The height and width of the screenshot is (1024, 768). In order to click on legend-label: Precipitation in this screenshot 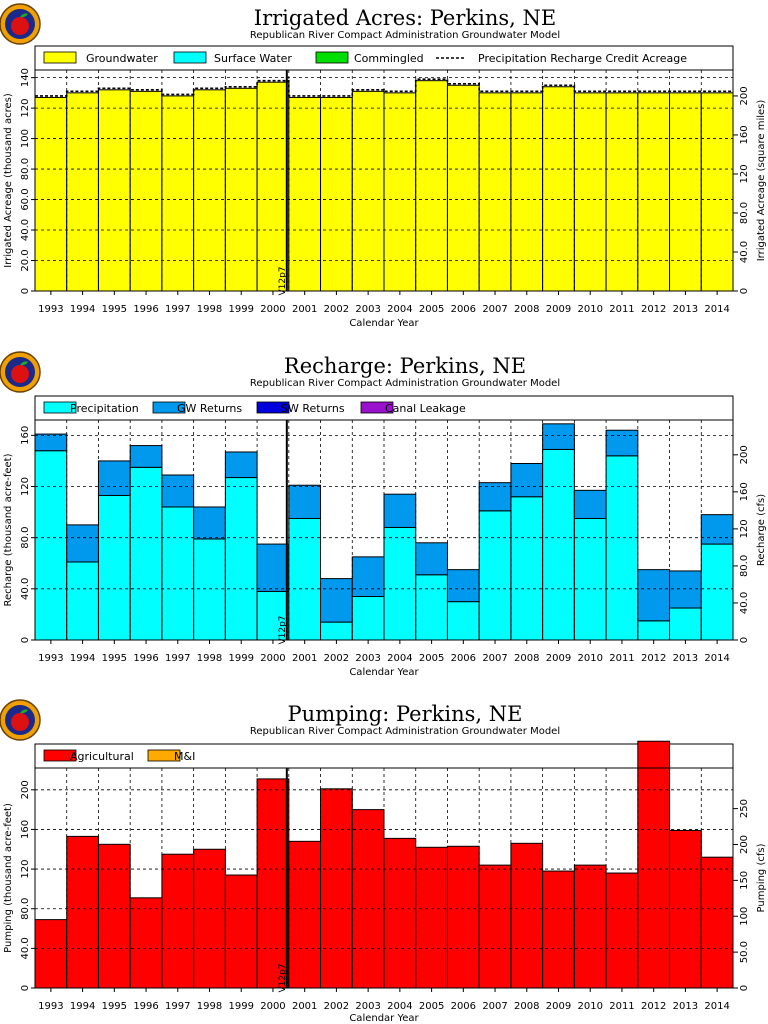, I will do `click(104, 408)`.